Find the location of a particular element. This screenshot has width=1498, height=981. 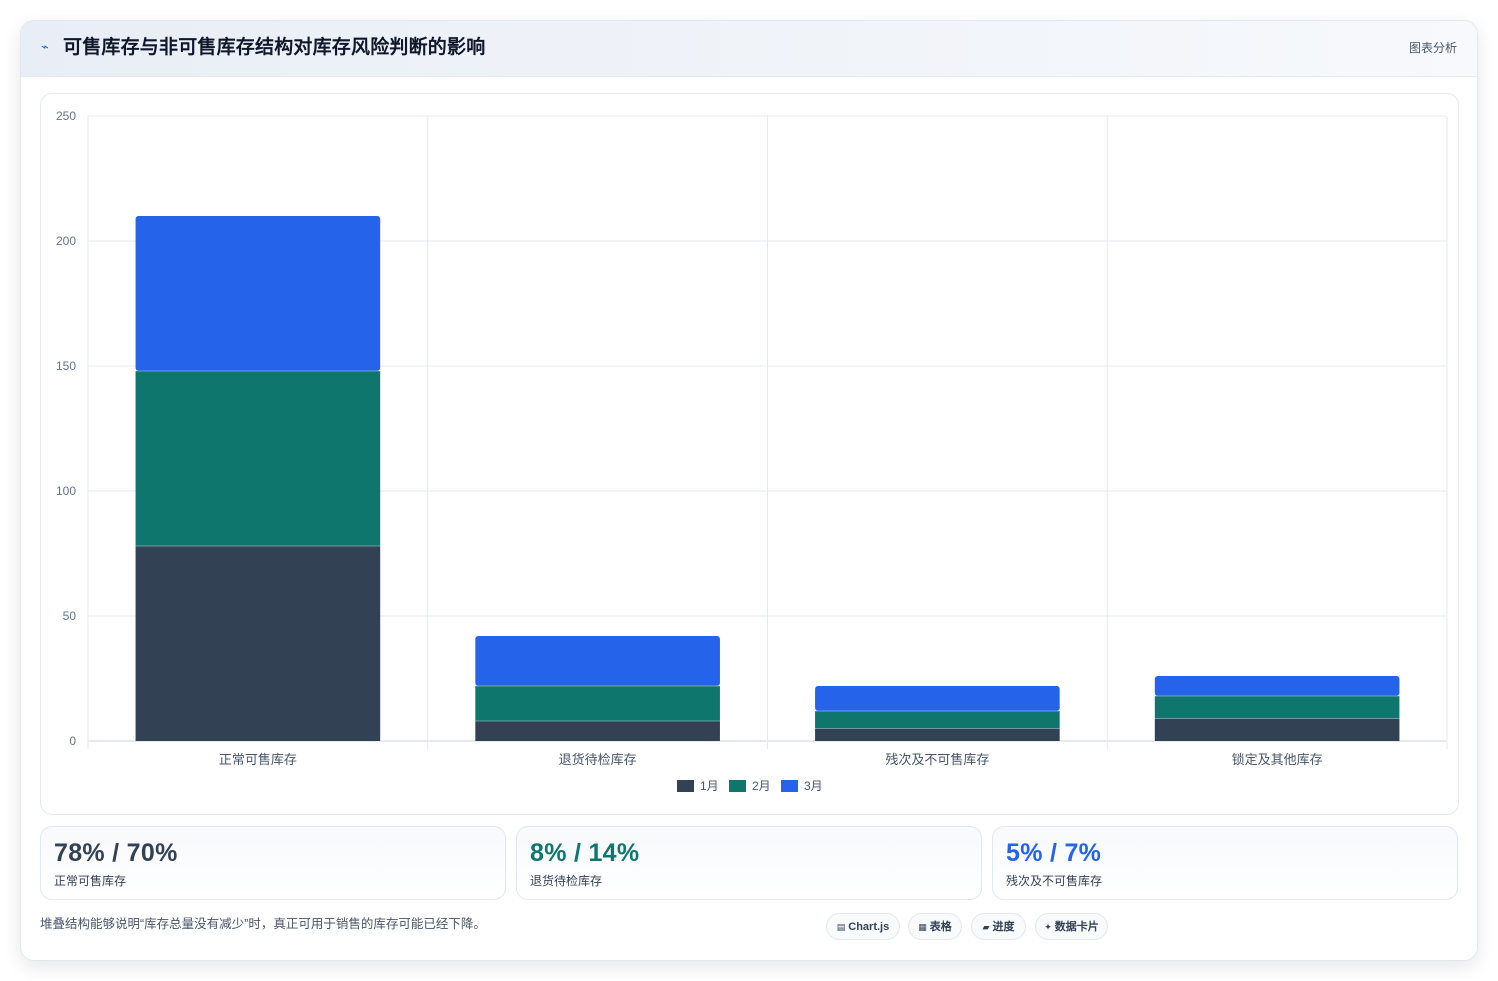

chart-analysis-label: 图表分析 is located at coordinates (1432, 48).